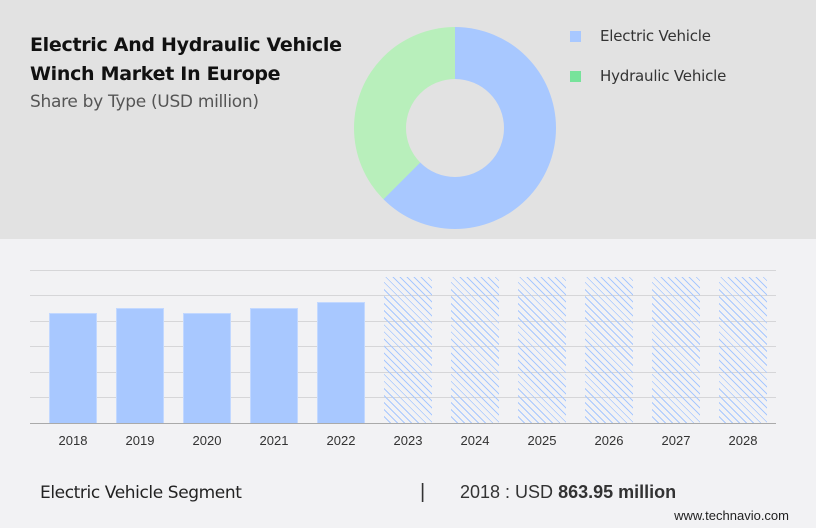 The image size is (816, 528). What do you see at coordinates (542, 440) in the screenshot?
I see `x-tick-label: 2025` at bounding box center [542, 440].